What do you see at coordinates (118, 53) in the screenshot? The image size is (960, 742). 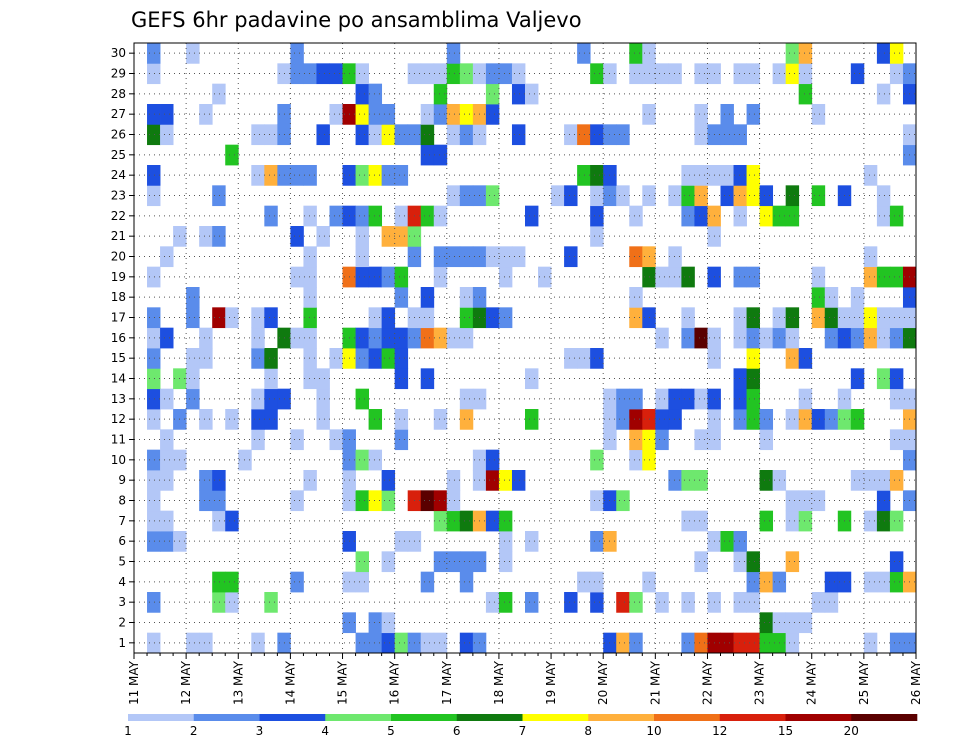 I see `y-tick-label: 30` at bounding box center [118, 53].